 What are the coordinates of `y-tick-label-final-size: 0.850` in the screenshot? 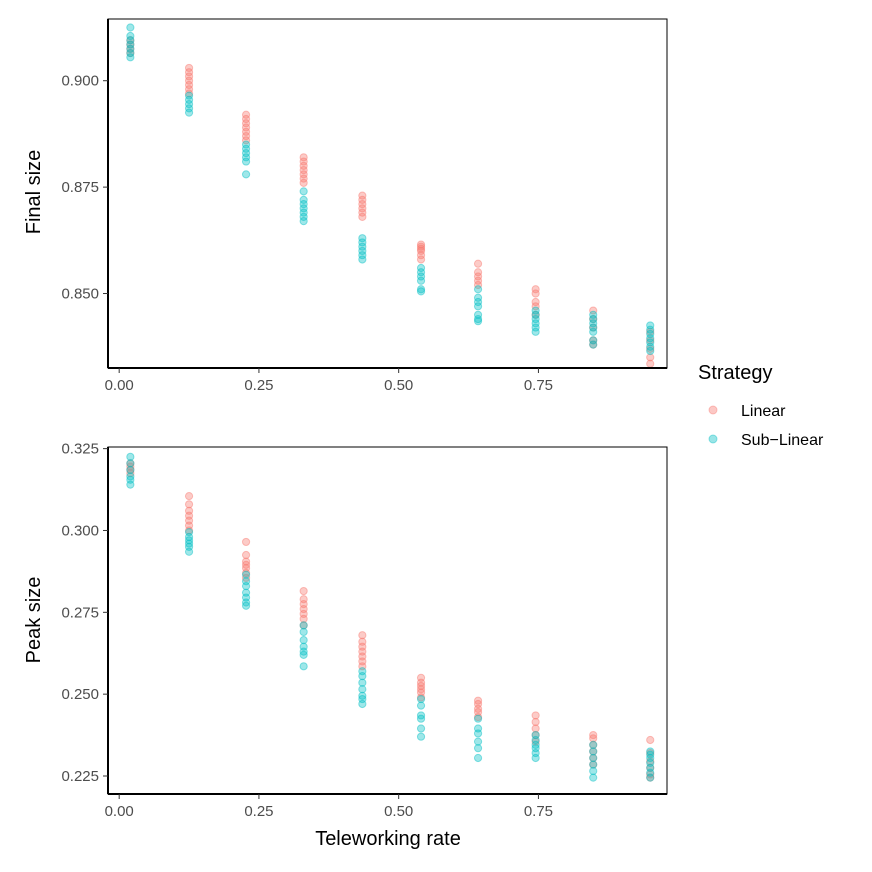 It's located at (80, 294).